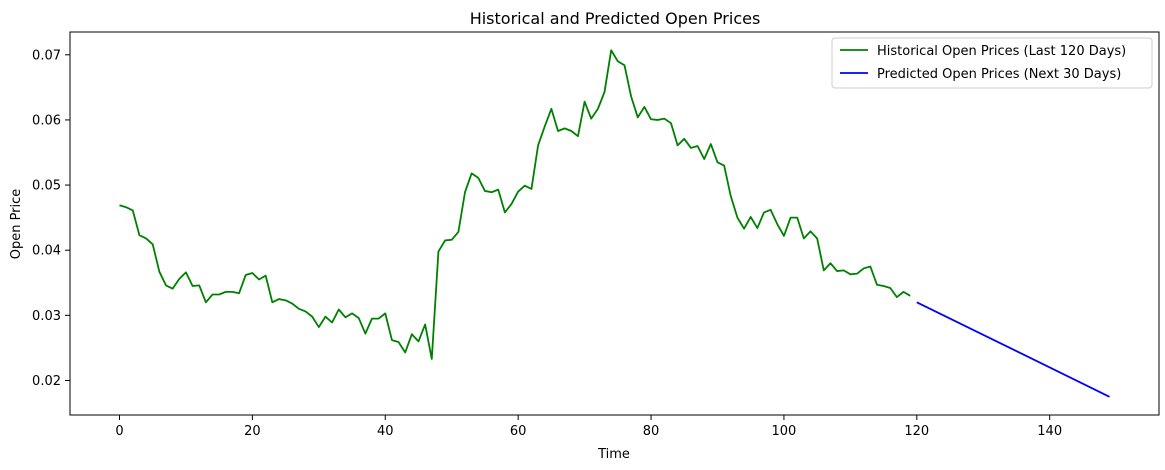  Describe the element at coordinates (1001, 51) in the screenshot. I see `legend-label-historical: Historical Open Prices (Last 120 Days)` at that location.